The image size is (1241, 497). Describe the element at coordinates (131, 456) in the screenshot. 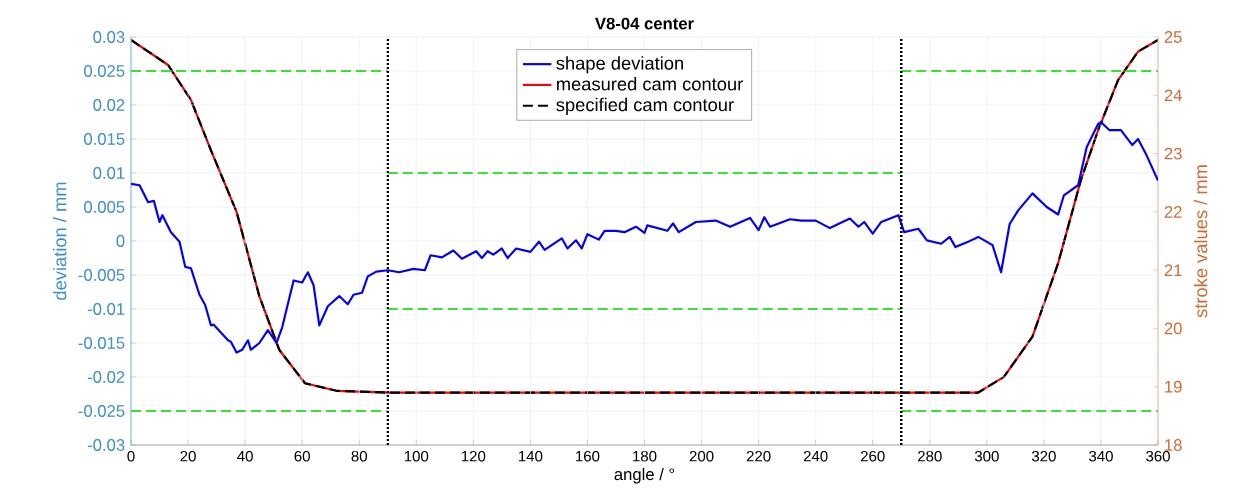

I see `x-tick-label: 0` at that location.